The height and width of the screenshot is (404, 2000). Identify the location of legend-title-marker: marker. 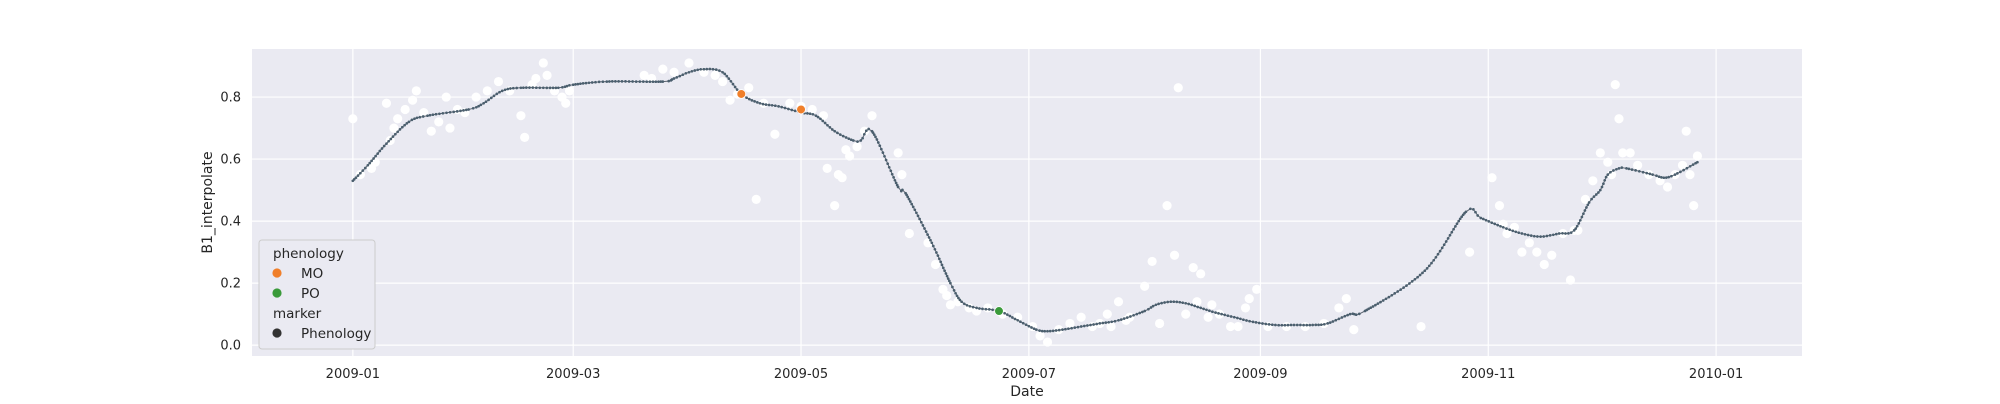
(297, 314).